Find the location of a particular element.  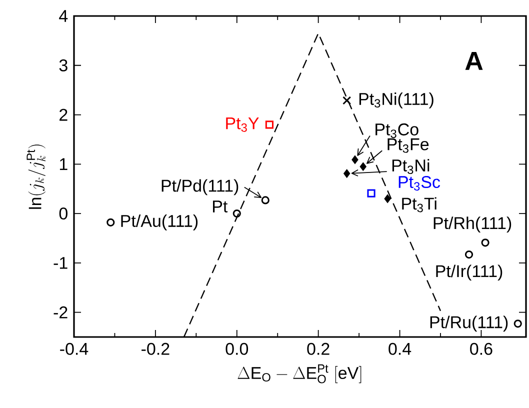

annotation: Pt$_{3}$Fe is located at coordinates (408, 145).